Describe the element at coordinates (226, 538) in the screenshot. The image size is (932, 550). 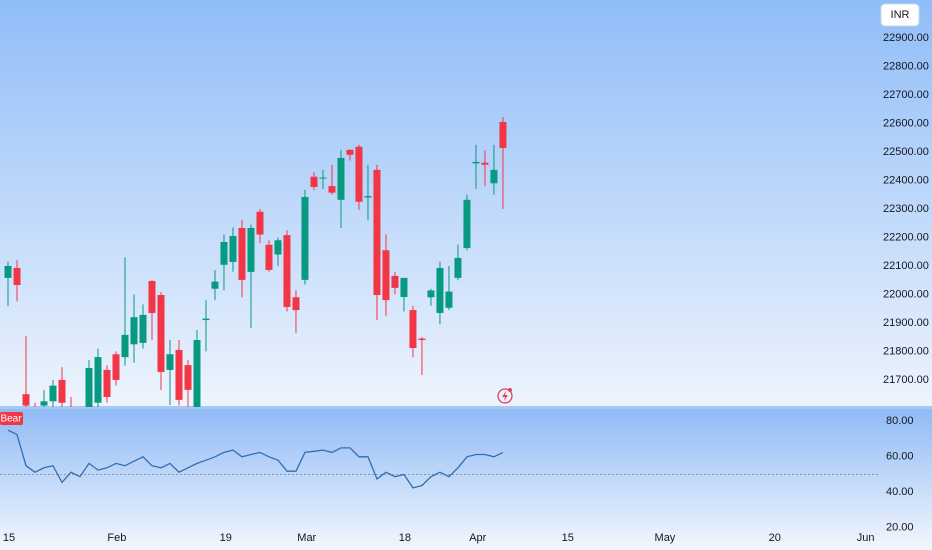
I see `x-tick-label: 19` at that location.